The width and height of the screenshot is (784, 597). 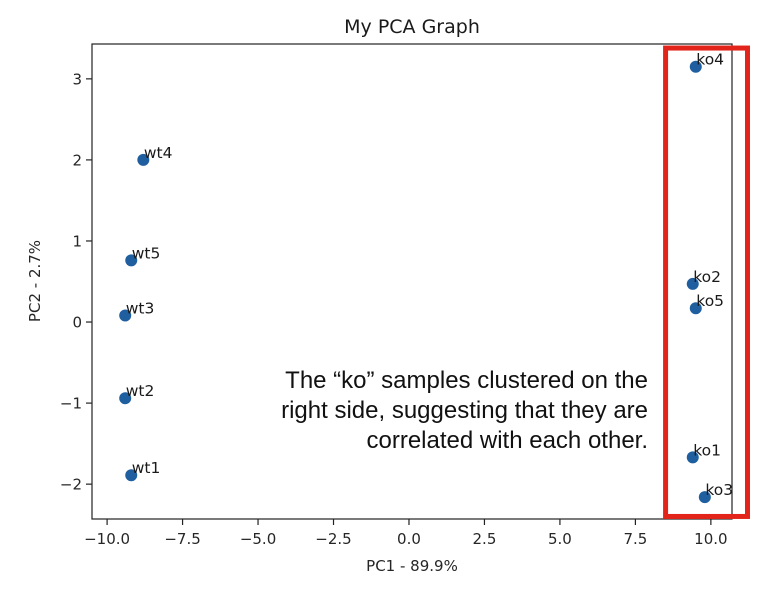 What do you see at coordinates (707, 450) in the screenshot?
I see `point-label-ko1: ko1` at bounding box center [707, 450].